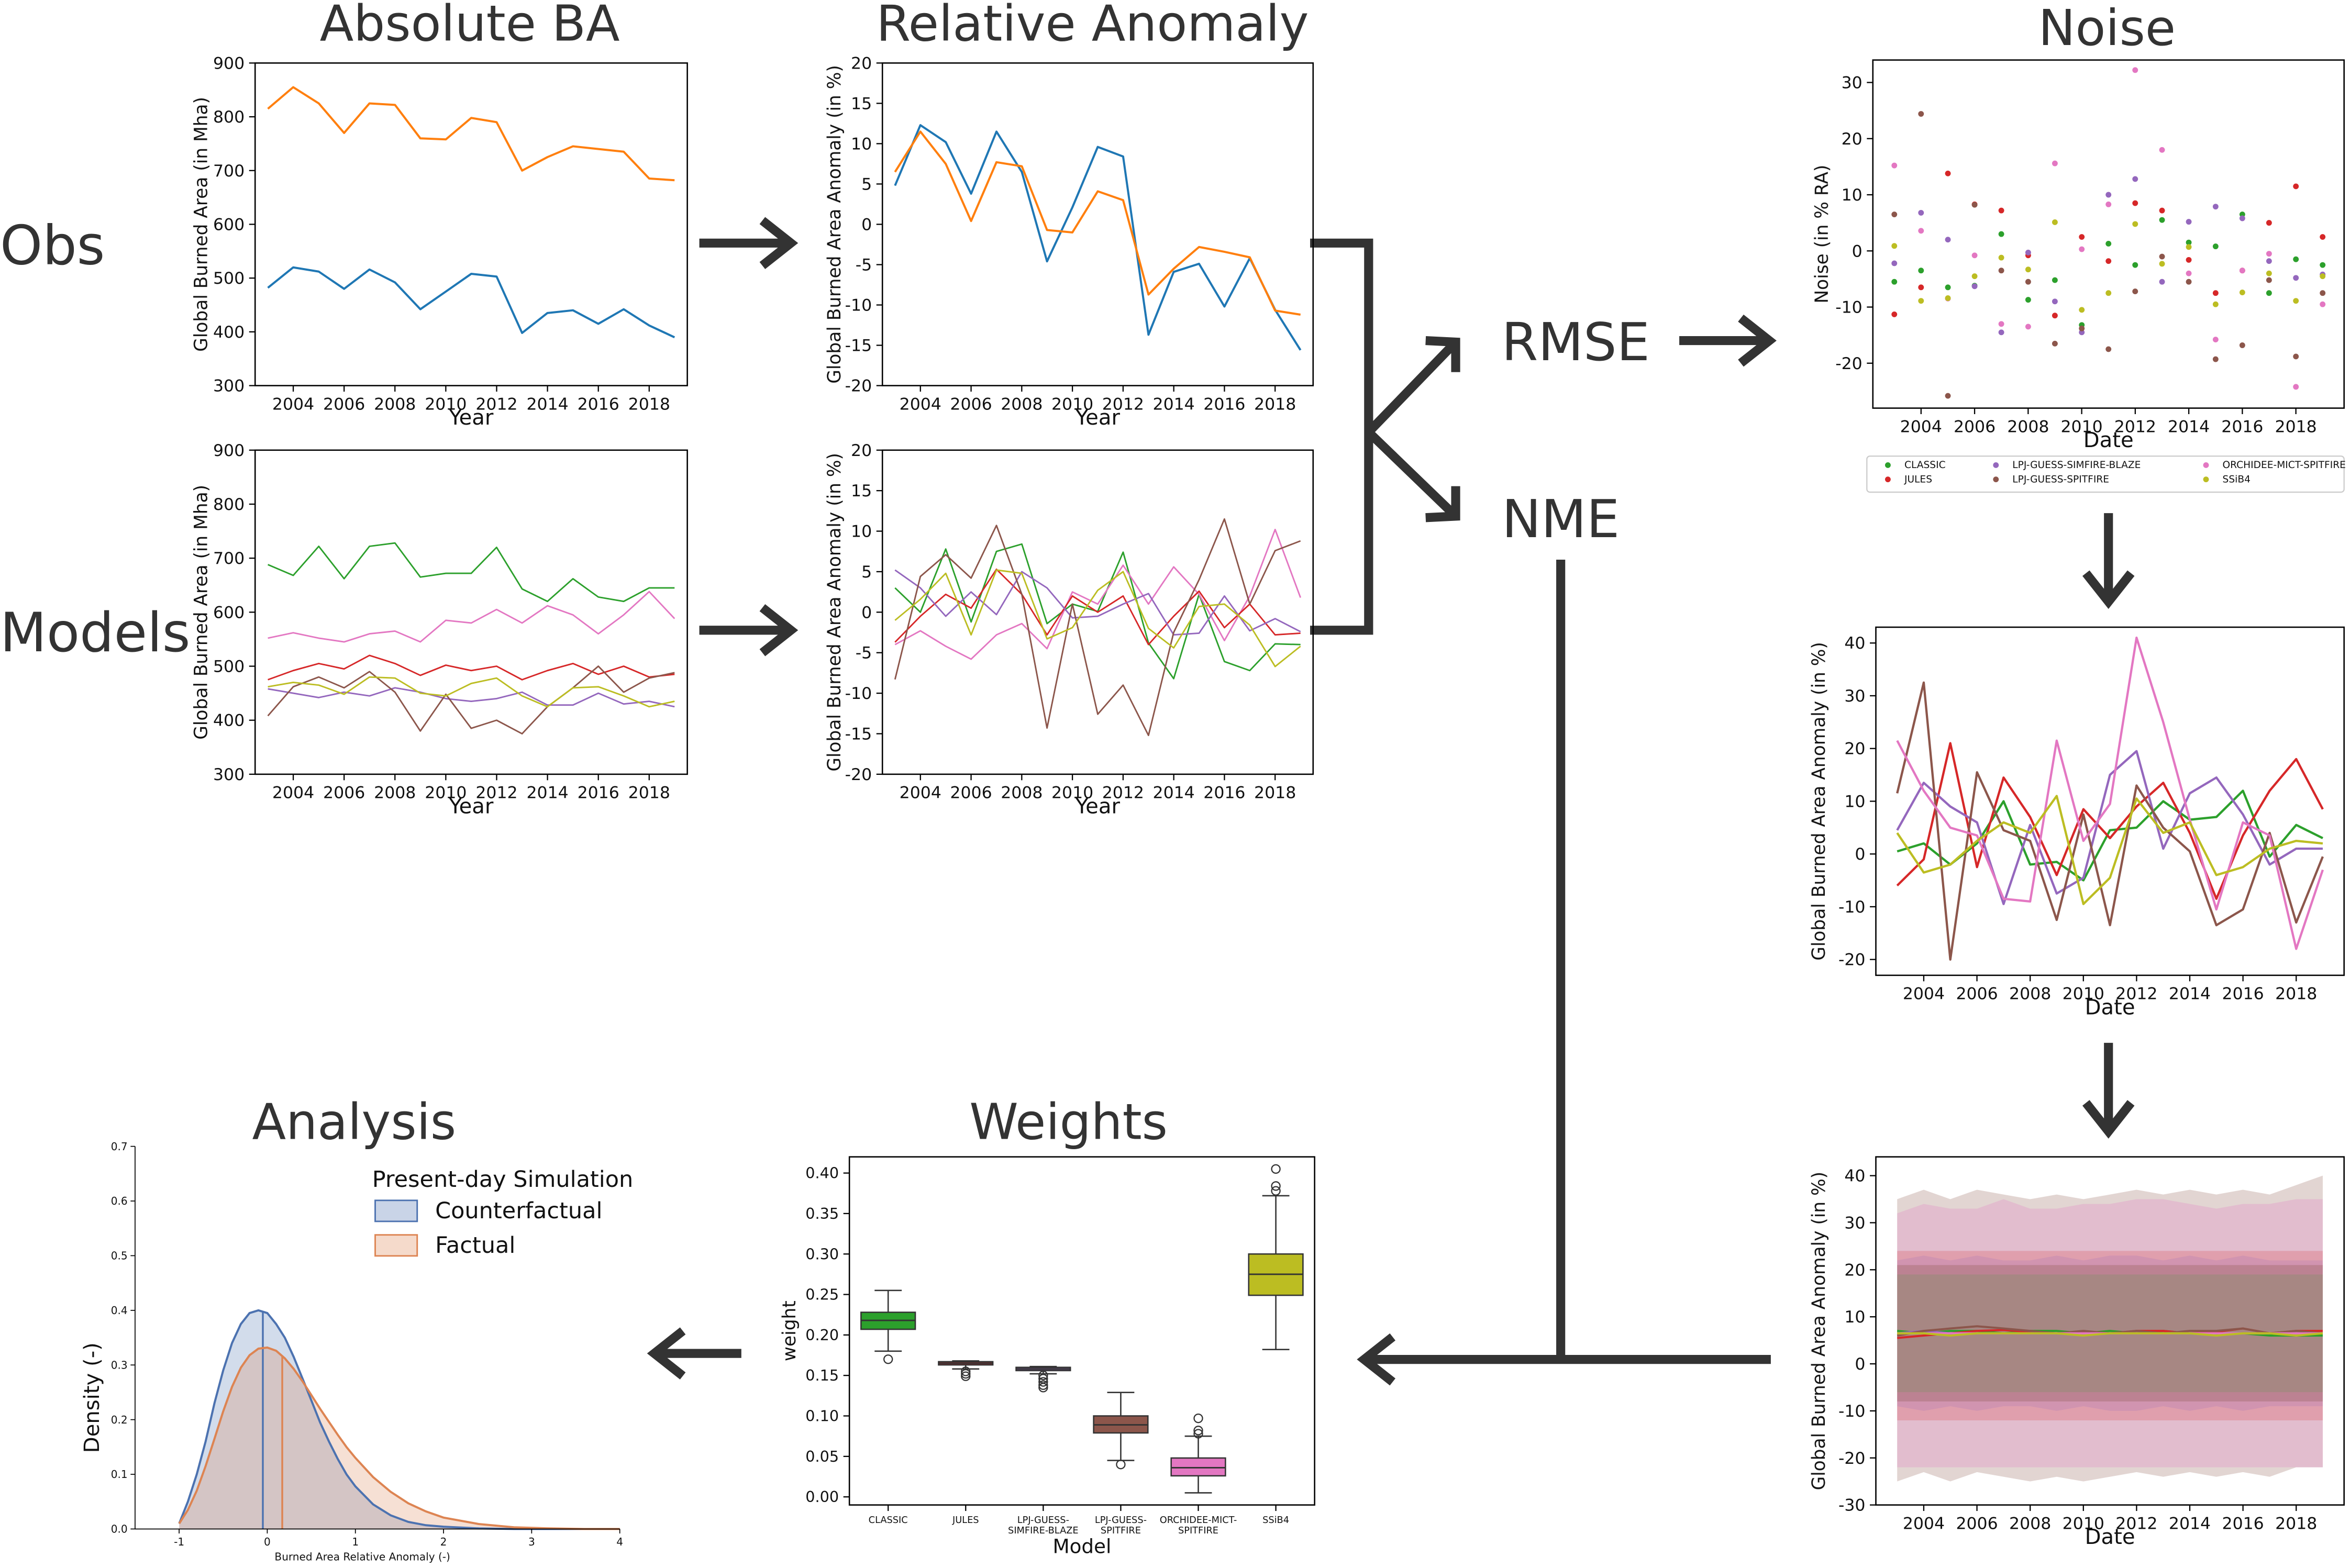 This screenshot has height=1568, width=2350. Describe the element at coordinates (267, 1542) in the screenshot. I see `x-tick-label: 0` at that location.